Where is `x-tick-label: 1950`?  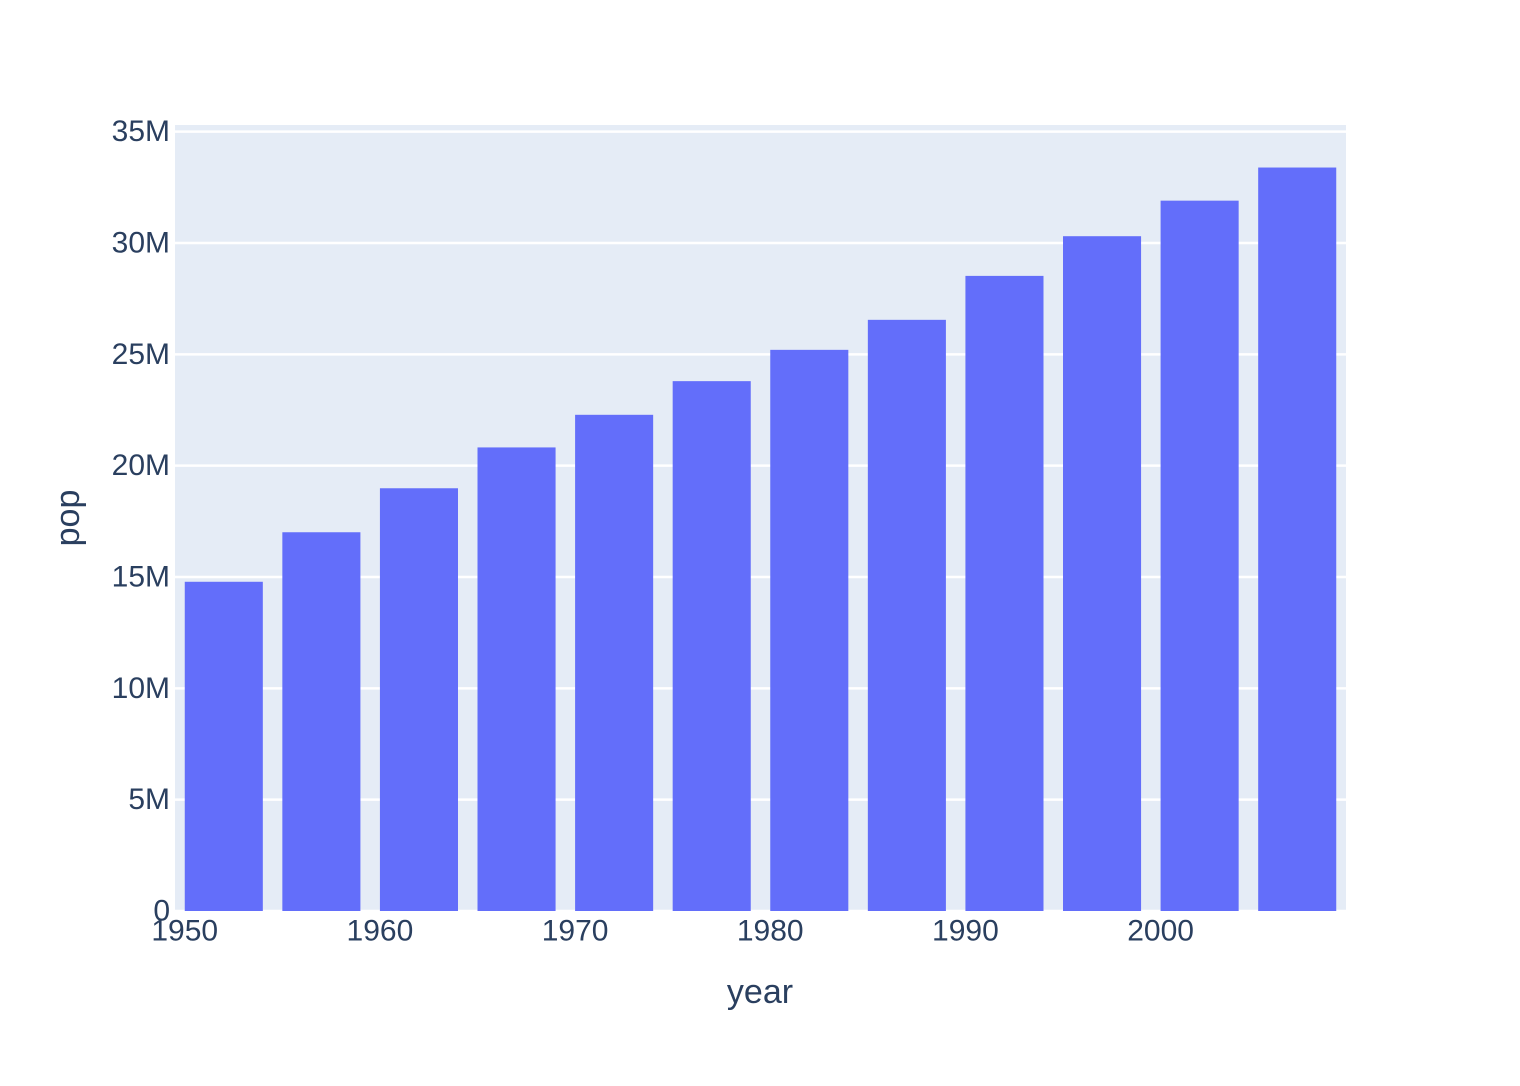
x-tick-label: 1950 is located at coordinates (184, 931).